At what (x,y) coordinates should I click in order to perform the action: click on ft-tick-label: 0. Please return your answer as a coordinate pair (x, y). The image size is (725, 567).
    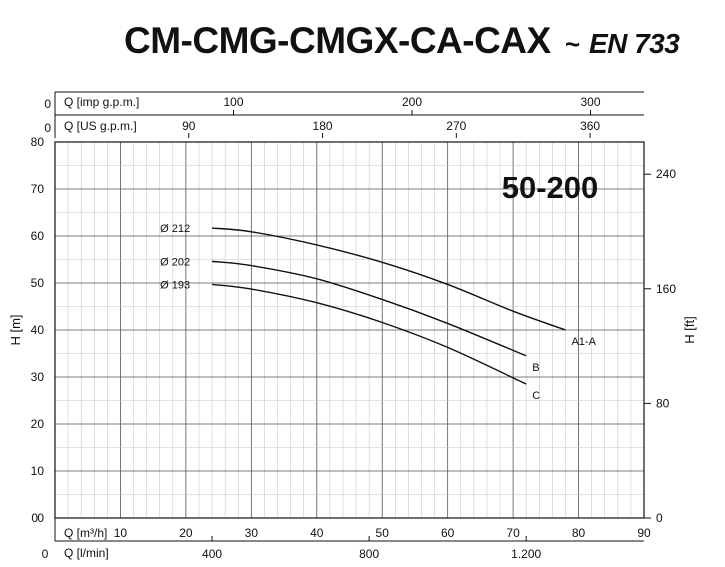
    Looking at the image, I should click on (659, 518).